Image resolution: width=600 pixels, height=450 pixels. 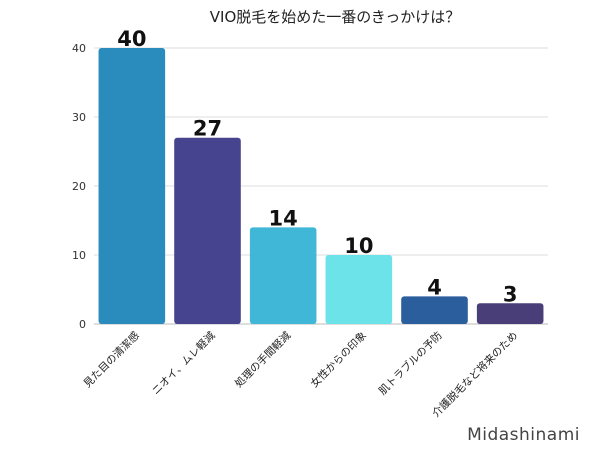 I want to click on x-tick-label: 女性からの印象, so click(x=338, y=359).